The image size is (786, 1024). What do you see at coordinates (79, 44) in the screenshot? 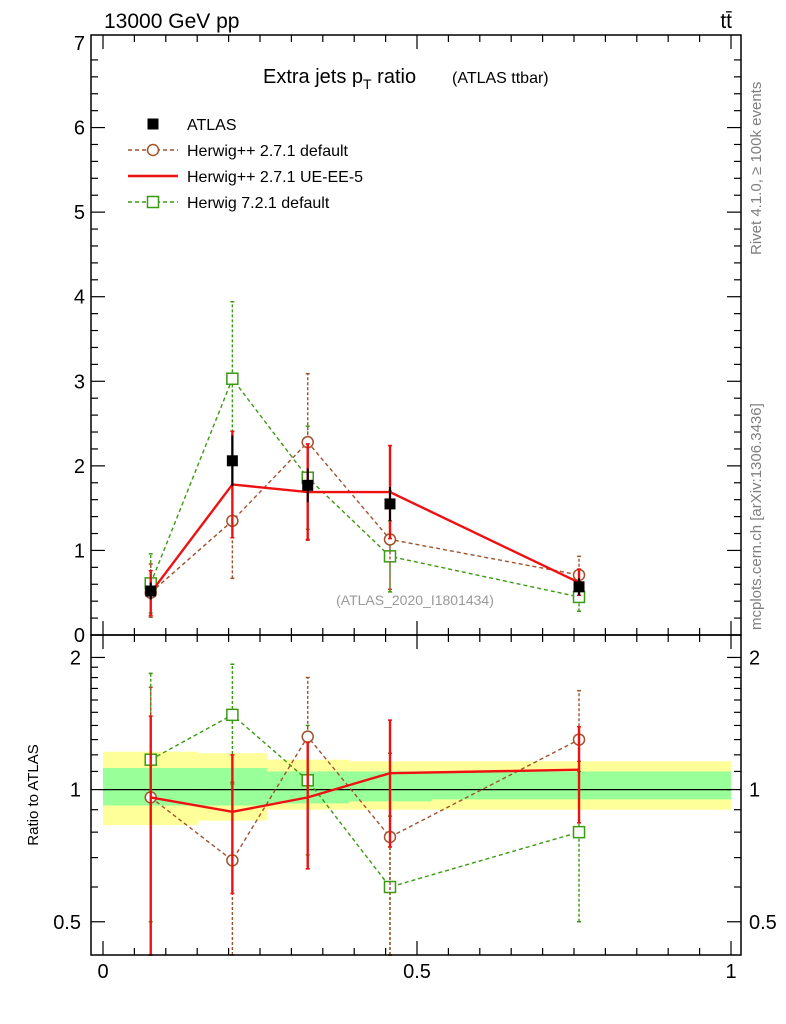
I see `y-tick-label: 7` at bounding box center [79, 44].